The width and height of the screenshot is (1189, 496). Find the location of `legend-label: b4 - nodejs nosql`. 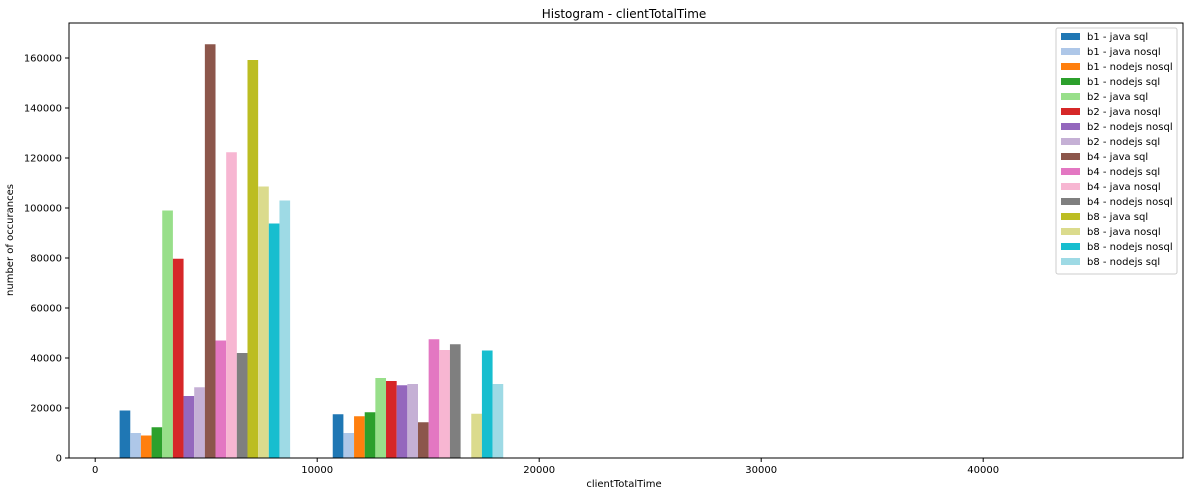

legend-label: b4 - nodejs nosql is located at coordinates (1130, 202).